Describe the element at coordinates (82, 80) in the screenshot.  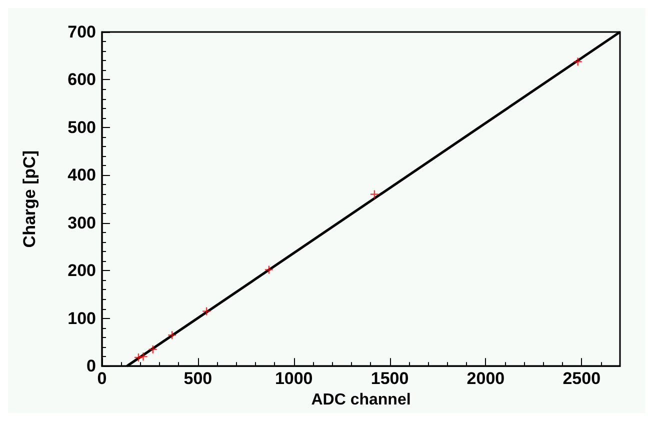
I see `y-tick-label: 600` at that location.